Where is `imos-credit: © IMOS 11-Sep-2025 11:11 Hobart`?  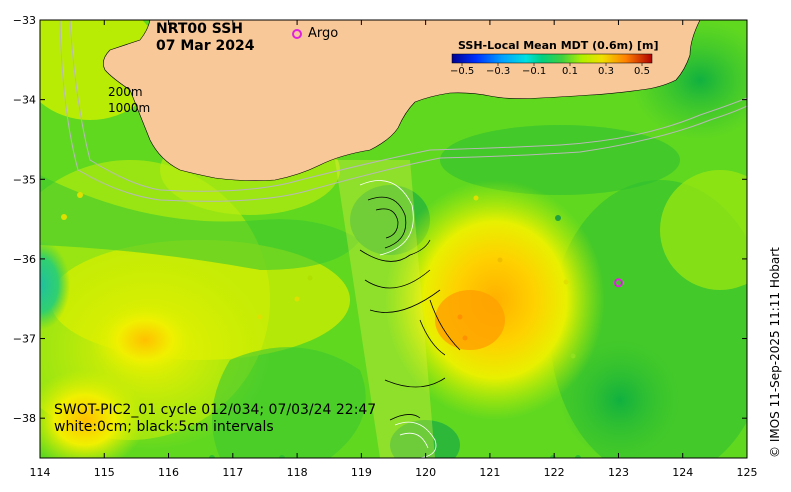 imos-credit: © IMOS 11-Sep-2025 11:11 Hobart is located at coordinates (775, 352).